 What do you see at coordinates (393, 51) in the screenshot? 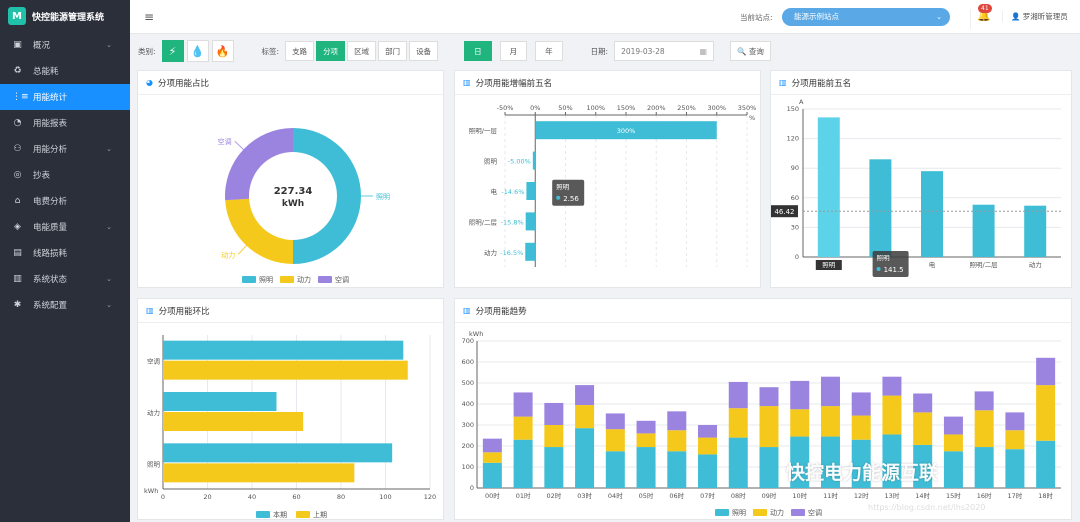
I see `tag-button: 部门` at bounding box center [393, 51].